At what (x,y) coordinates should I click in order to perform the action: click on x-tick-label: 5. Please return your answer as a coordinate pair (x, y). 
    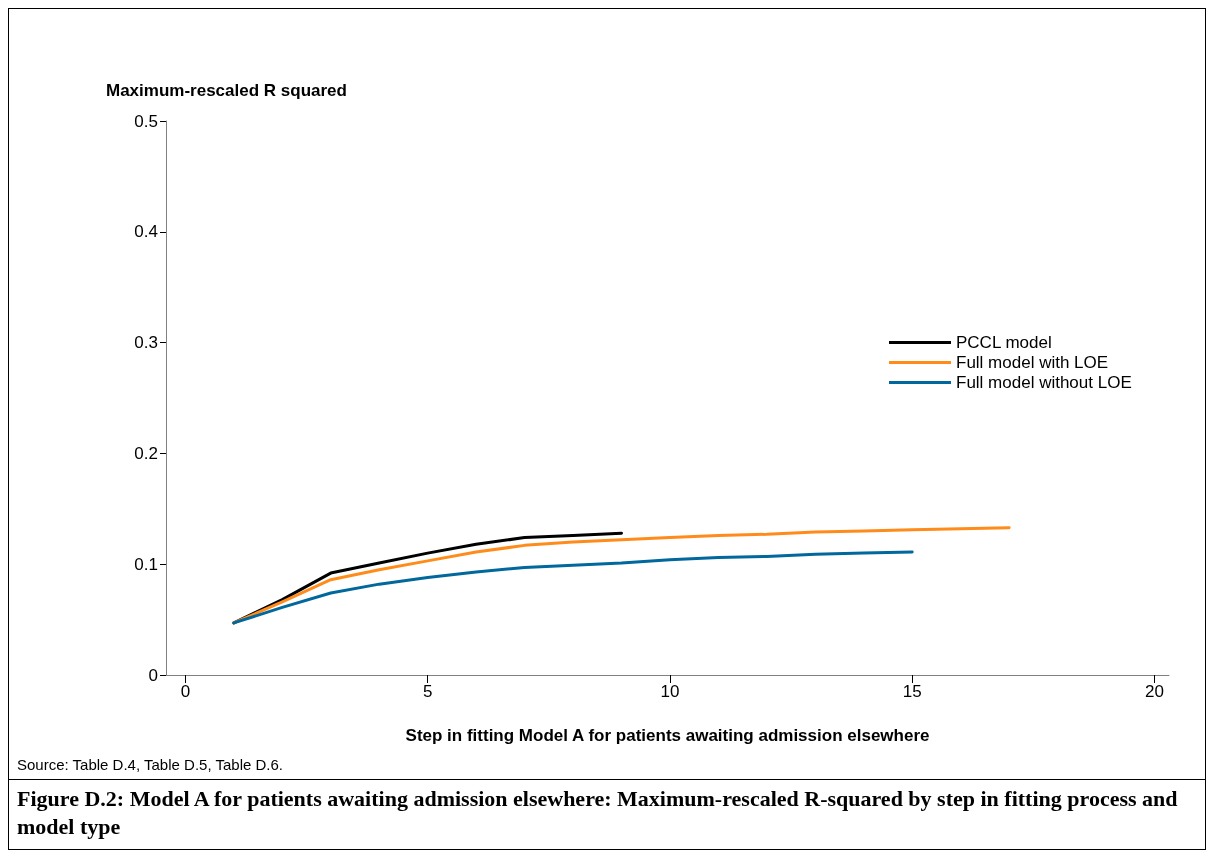
    Looking at the image, I should click on (427, 691).